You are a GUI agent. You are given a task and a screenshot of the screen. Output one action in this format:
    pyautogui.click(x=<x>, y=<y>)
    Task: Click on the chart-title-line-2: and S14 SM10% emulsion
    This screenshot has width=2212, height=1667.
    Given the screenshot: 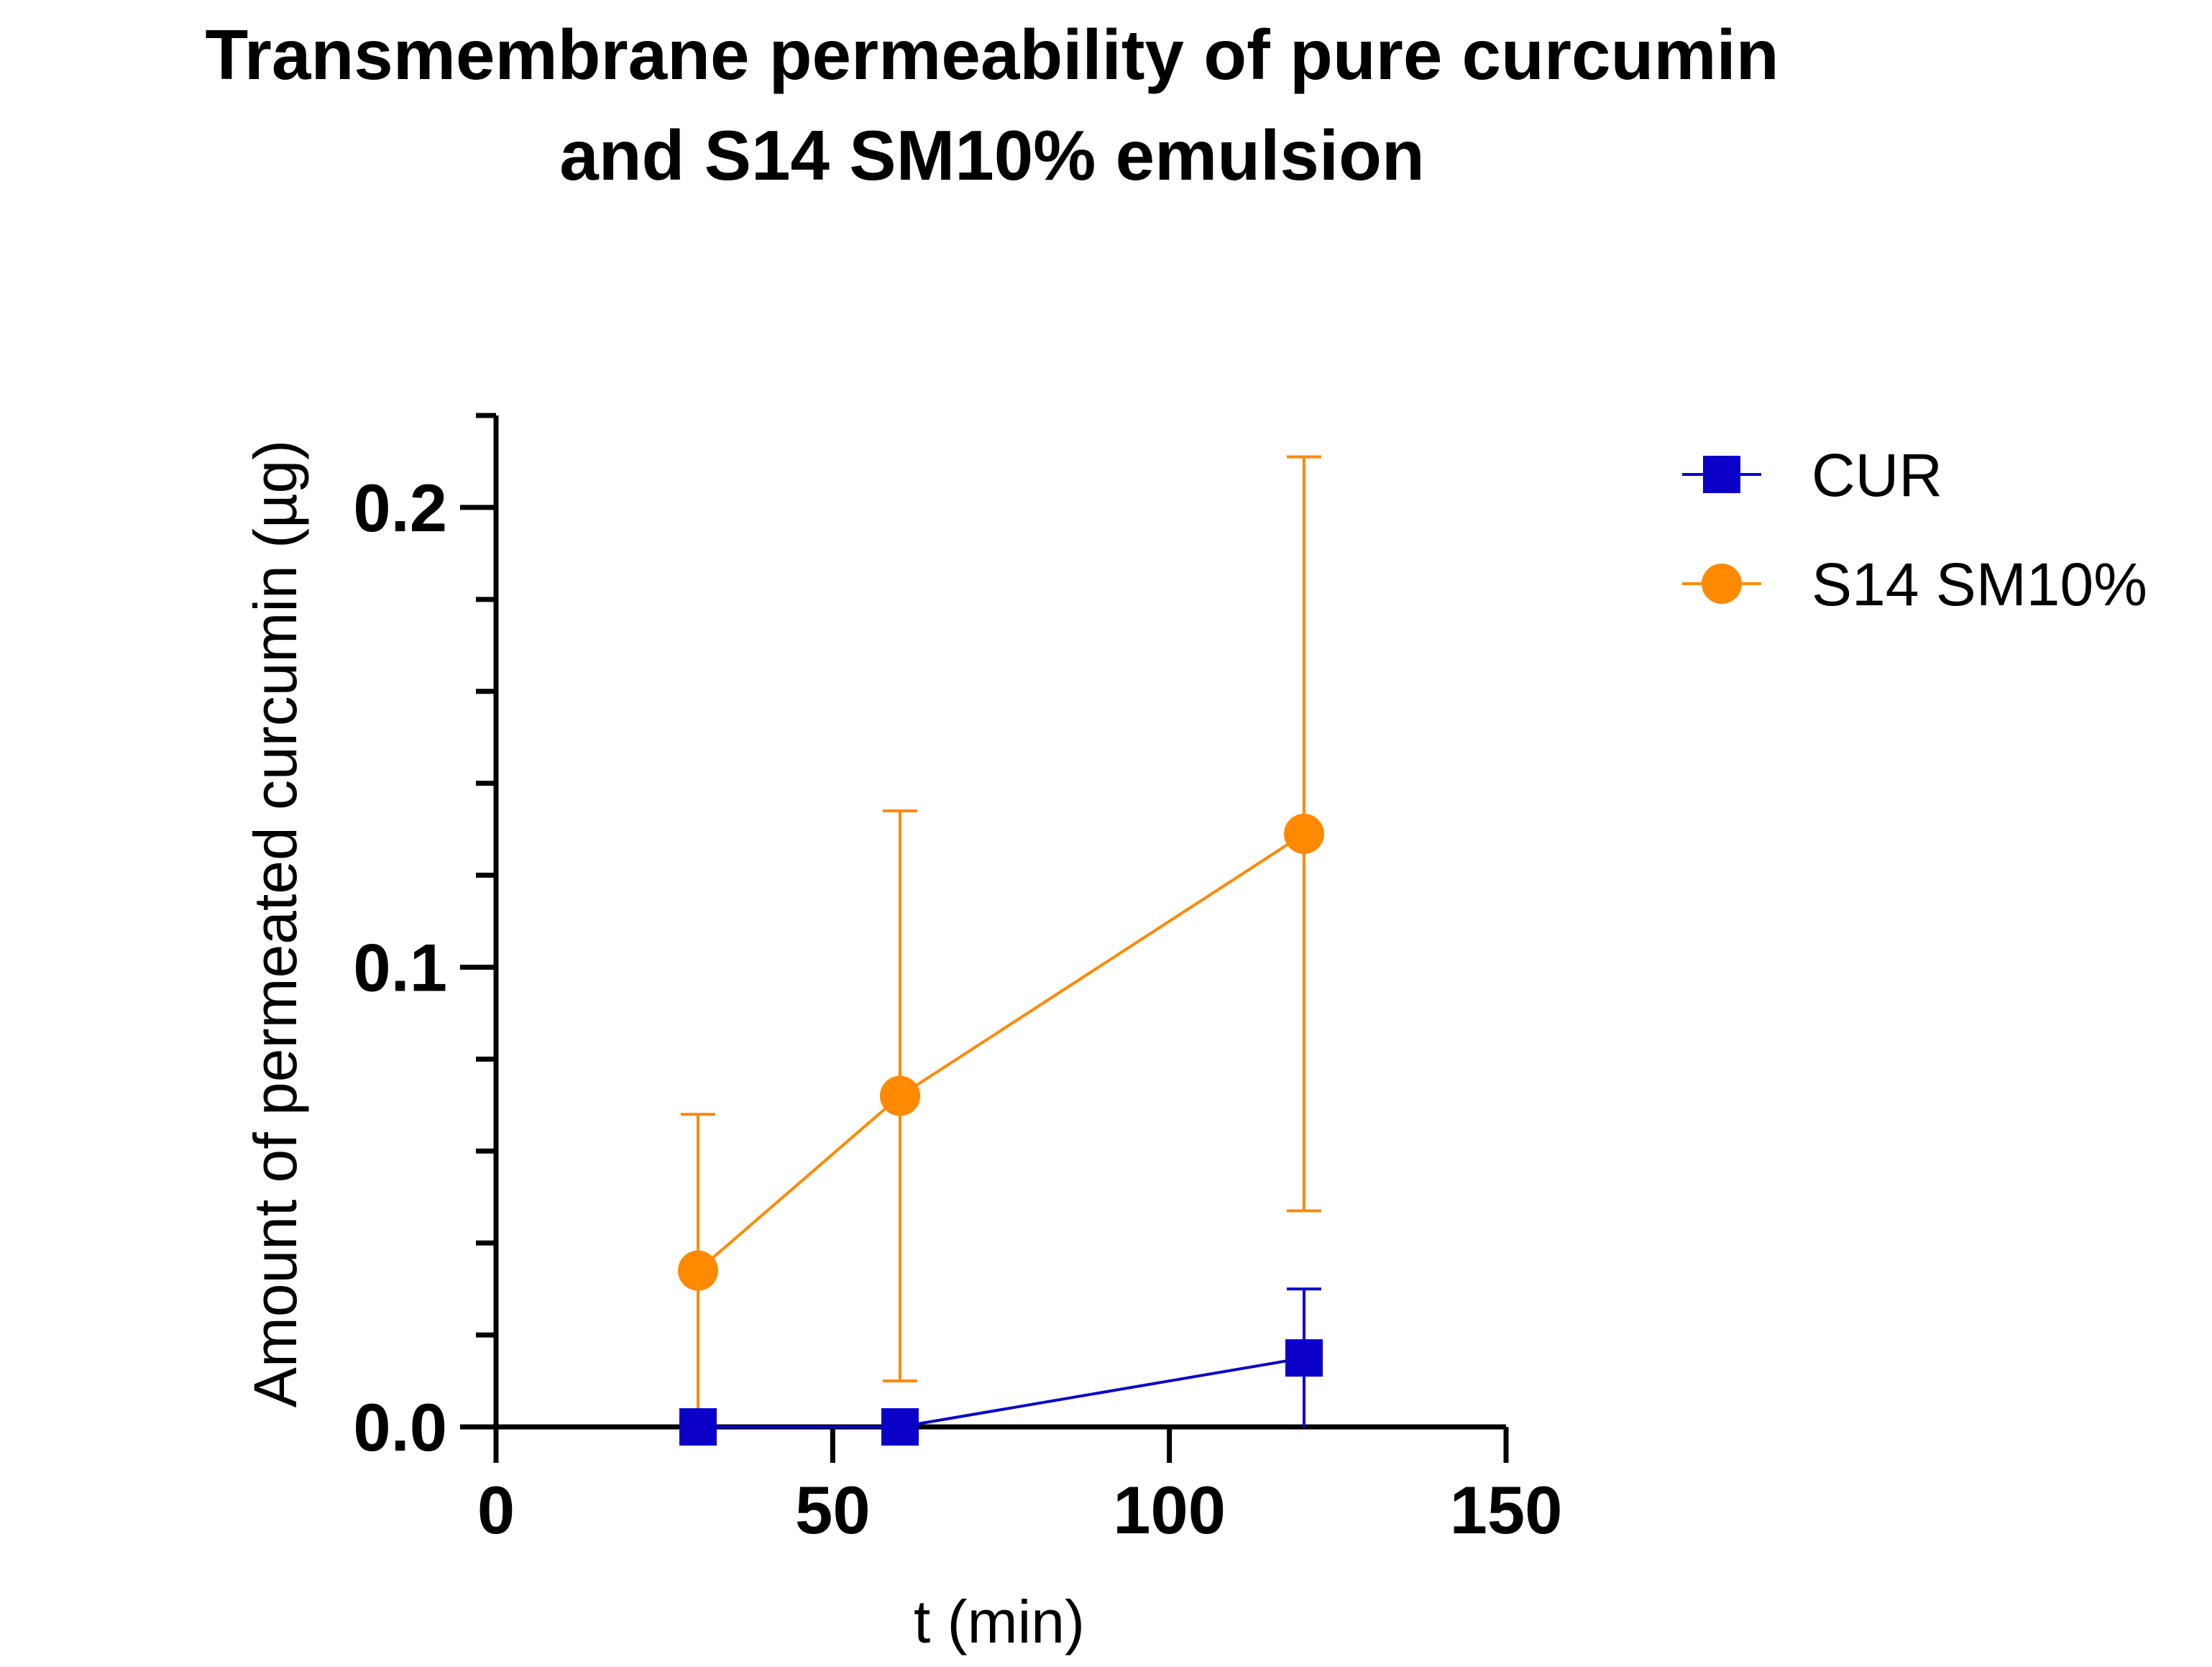 What is the action you would take?
    pyautogui.click(x=992, y=155)
    